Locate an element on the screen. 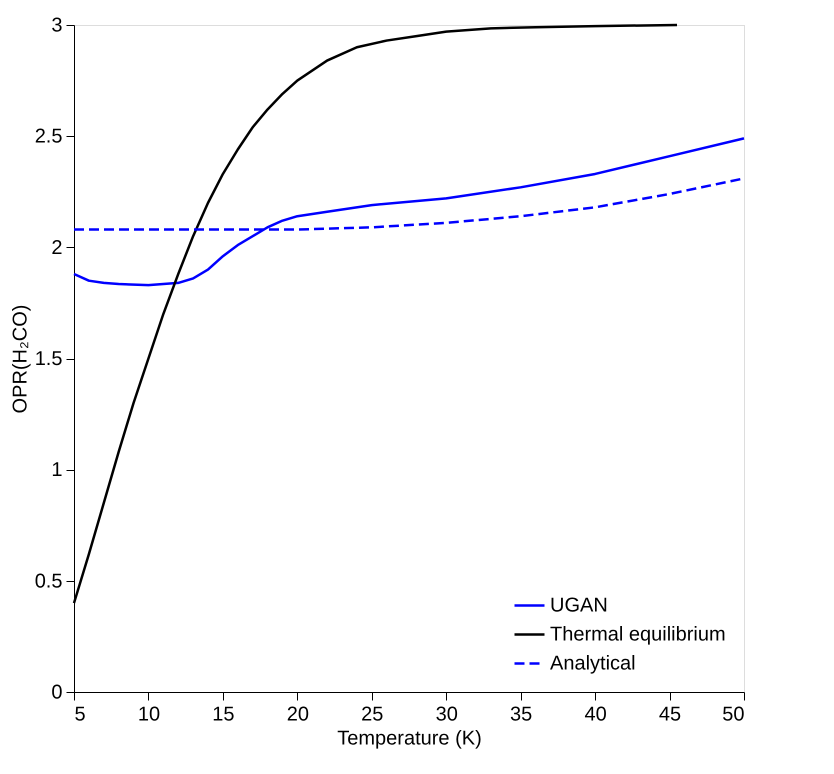 The height and width of the screenshot is (774, 834). x-tick-label: 50 is located at coordinates (733, 715).